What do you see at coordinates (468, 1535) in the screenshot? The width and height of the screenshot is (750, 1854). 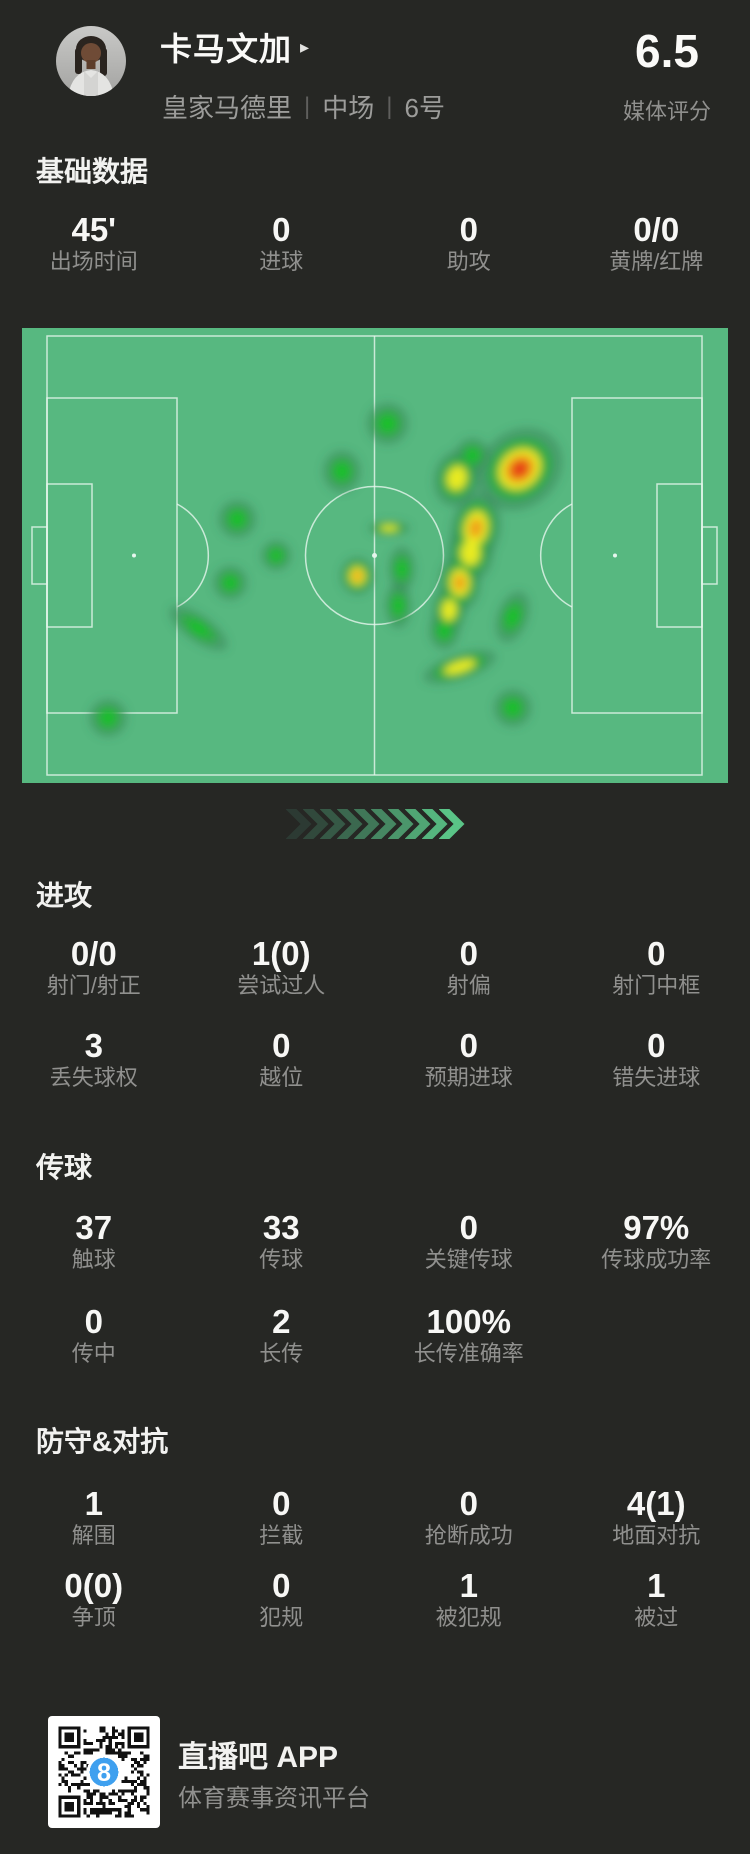 I see `stat-label: 抢断成功` at bounding box center [468, 1535].